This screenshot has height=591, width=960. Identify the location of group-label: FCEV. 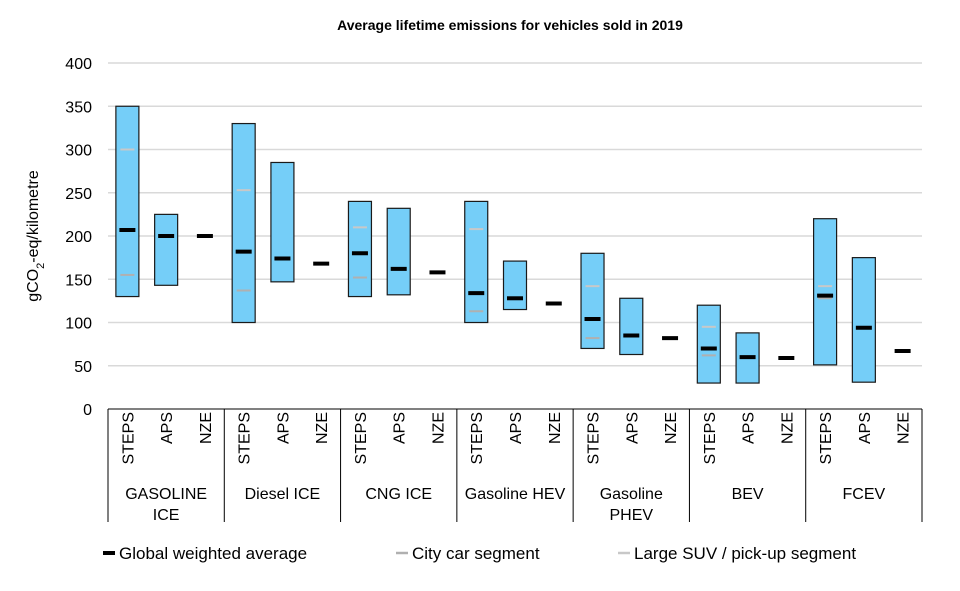
(864, 494).